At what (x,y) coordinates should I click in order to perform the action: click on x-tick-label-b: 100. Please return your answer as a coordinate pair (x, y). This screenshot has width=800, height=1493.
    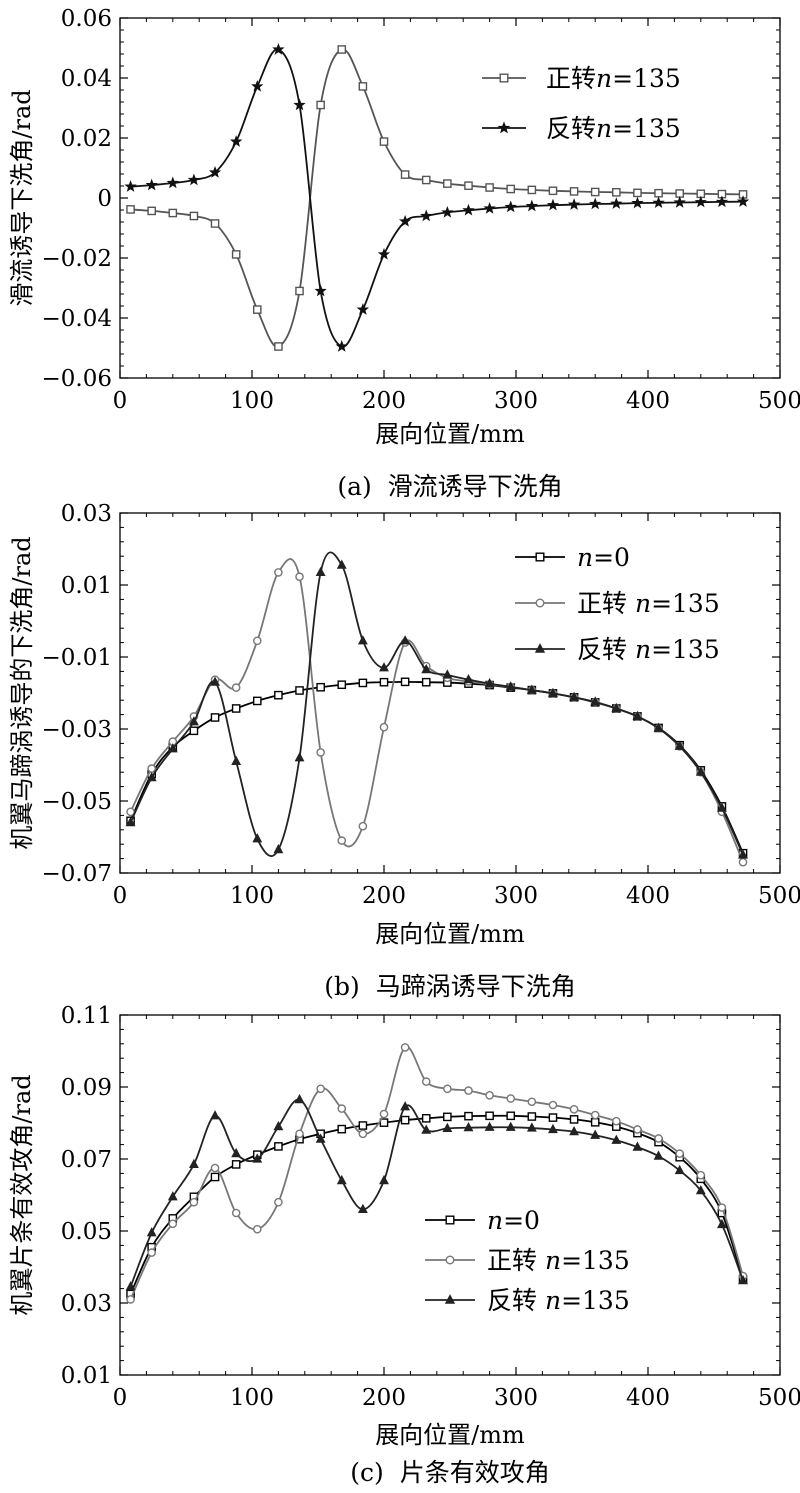
    Looking at the image, I should click on (252, 896).